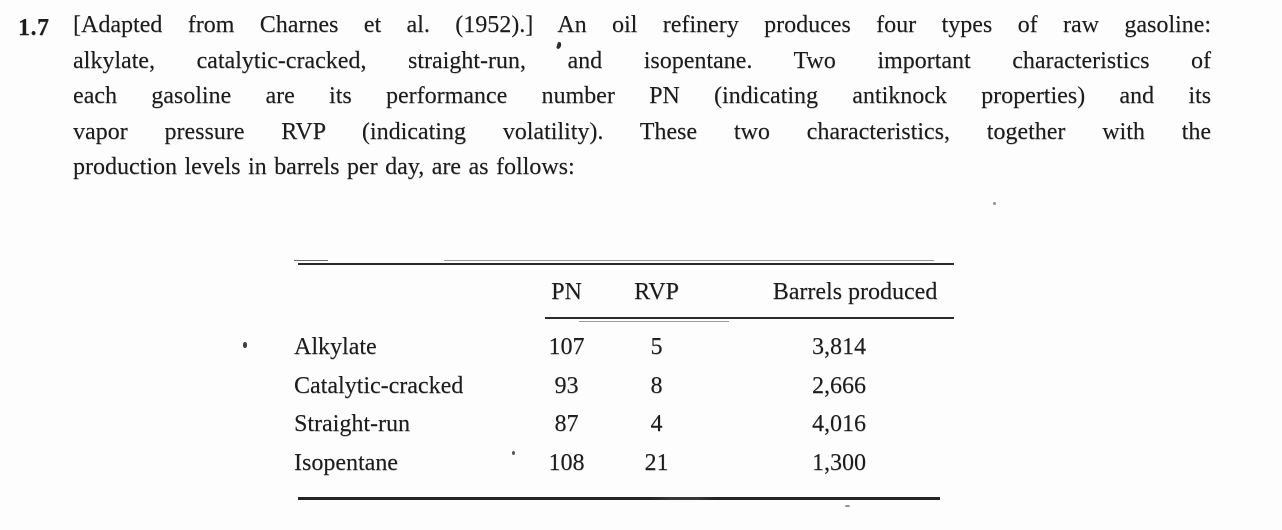 The width and height of the screenshot is (1282, 530). I want to click on rvp-value: 21, so click(656, 463).